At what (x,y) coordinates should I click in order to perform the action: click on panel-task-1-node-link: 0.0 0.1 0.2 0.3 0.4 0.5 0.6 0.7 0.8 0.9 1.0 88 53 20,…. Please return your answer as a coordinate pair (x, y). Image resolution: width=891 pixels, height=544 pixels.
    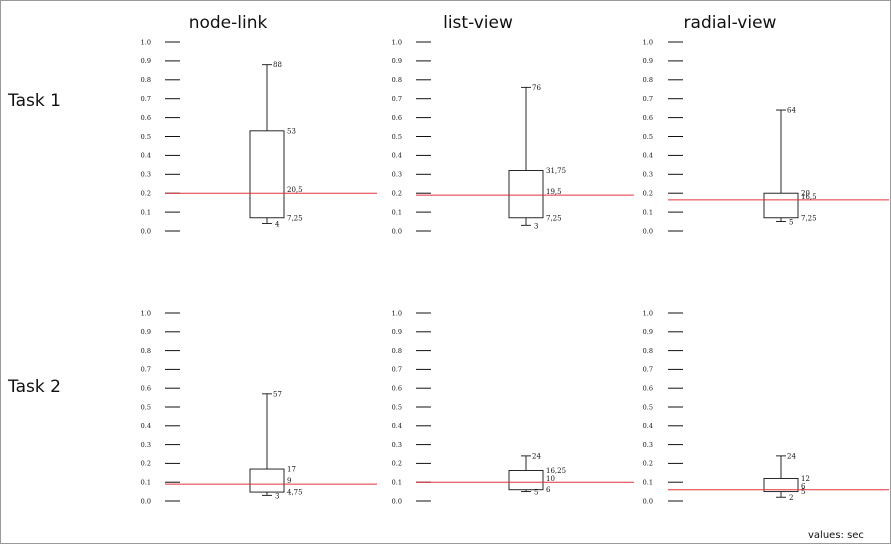
    Looking at the image, I should click on (259, 136).